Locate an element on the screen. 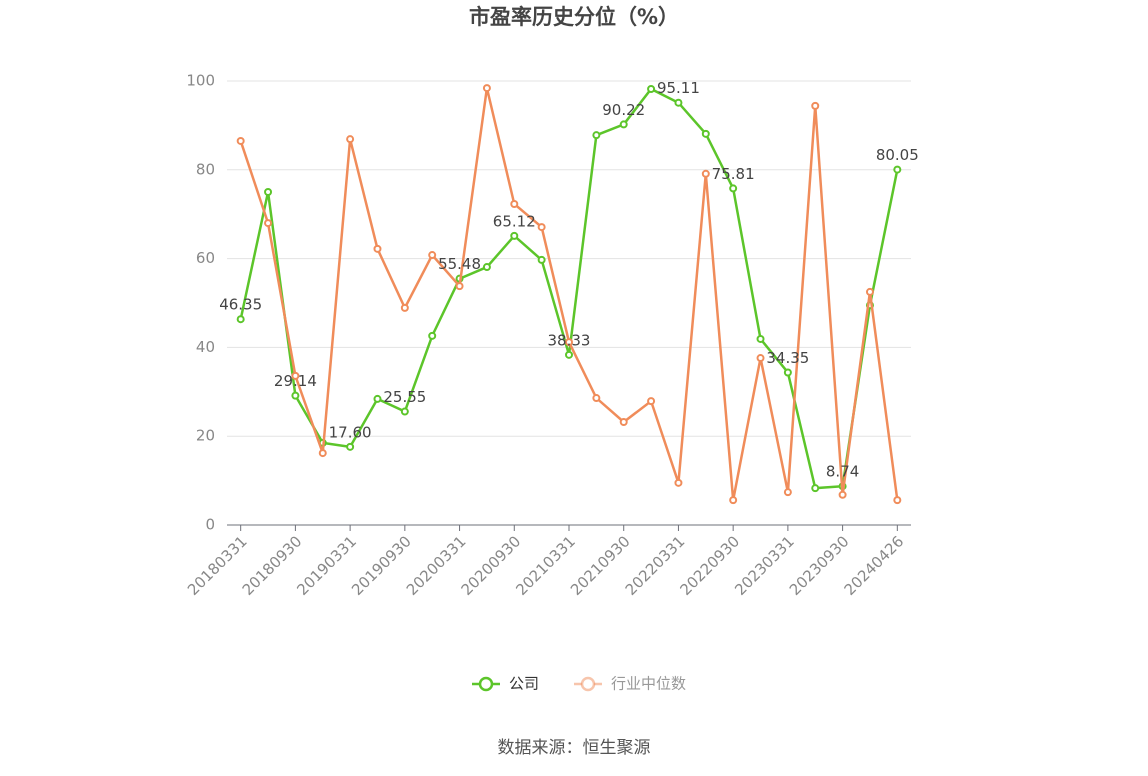 This screenshot has height=776, width=1148. data-label: 55.48 is located at coordinates (459, 264).